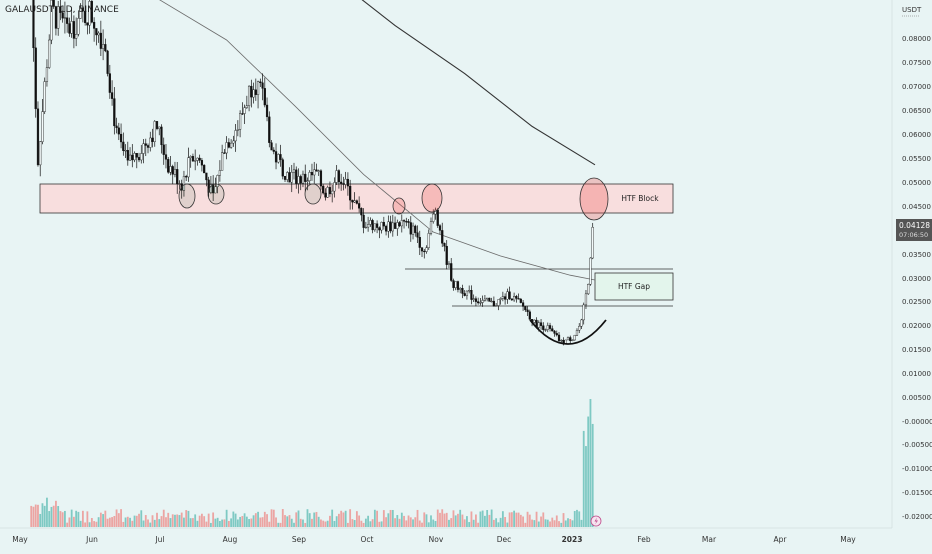 This screenshot has height=554, width=932. I want to click on htf-gap-zone, so click(634, 286).